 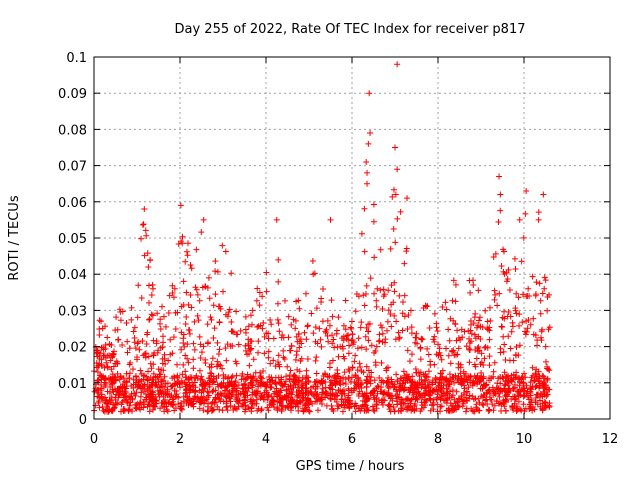 I want to click on x-tick-label: 2, so click(x=180, y=439).